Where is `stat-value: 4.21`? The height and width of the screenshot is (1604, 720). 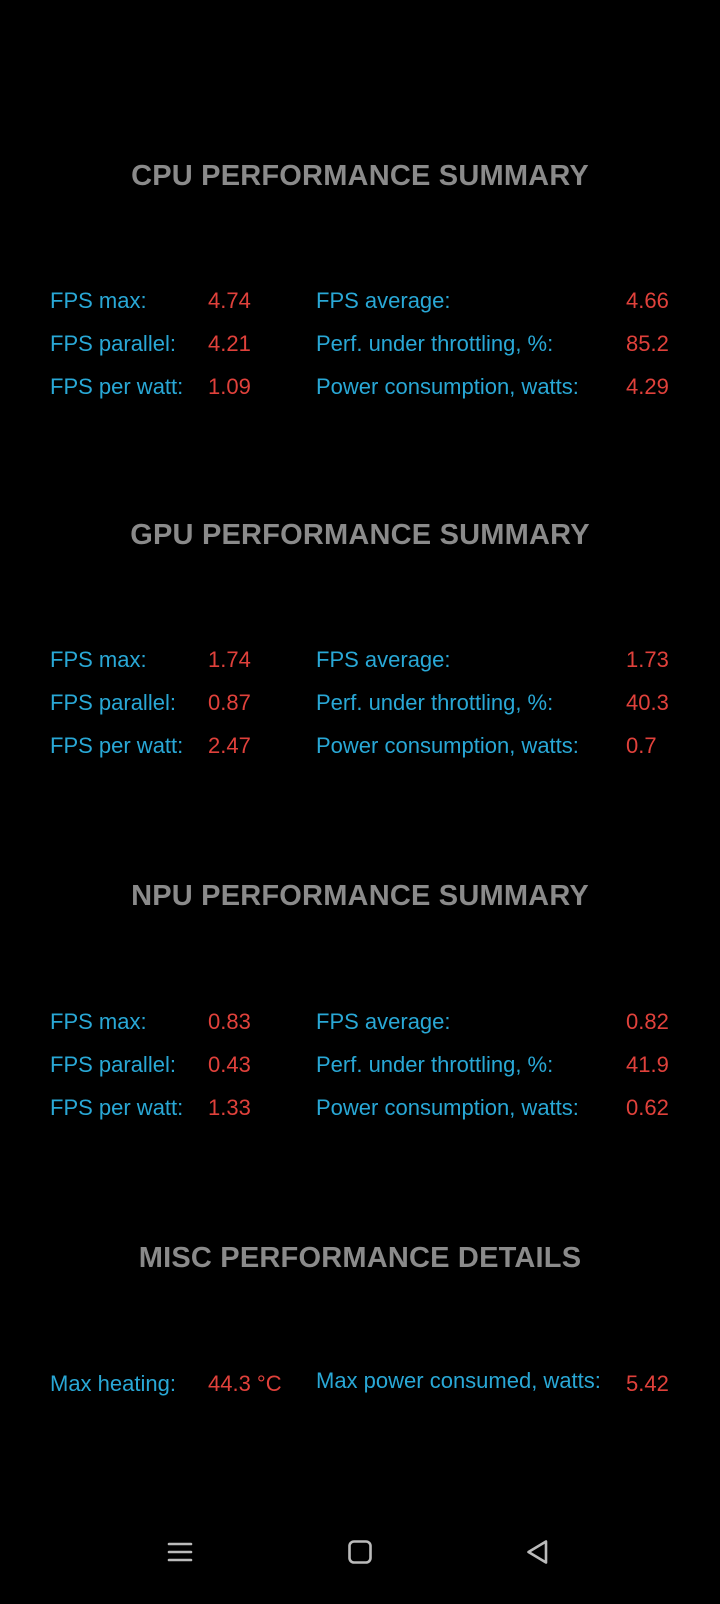
stat-value: 4.21 is located at coordinates (229, 343).